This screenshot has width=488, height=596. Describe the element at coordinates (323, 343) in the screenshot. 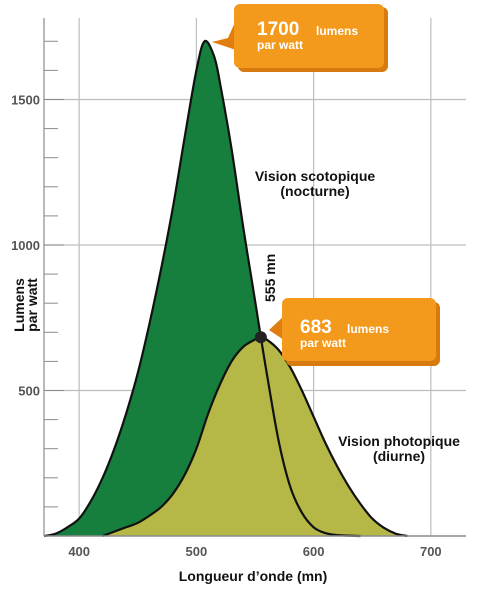

I see `callout-683-unit-2: par watt` at that location.